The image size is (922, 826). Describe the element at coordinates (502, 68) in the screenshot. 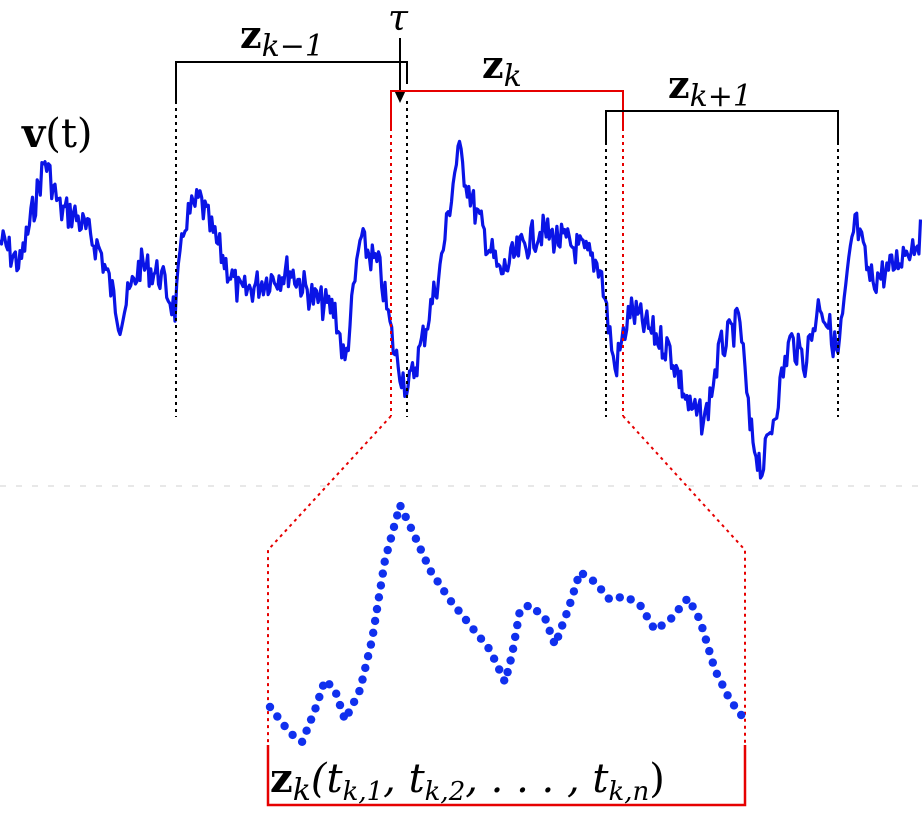

I see `window-current-label: zk` at that location.